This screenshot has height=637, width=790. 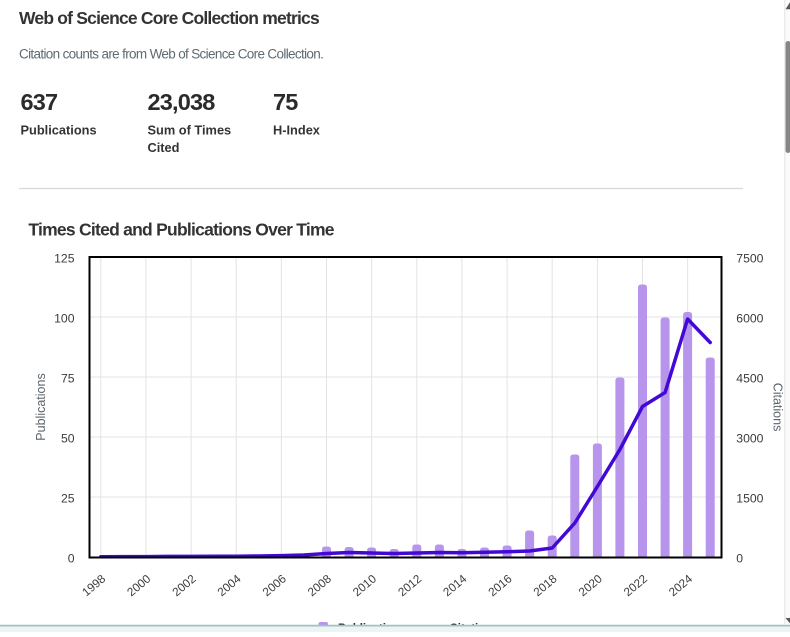 I want to click on svg-text: 125, so click(x=64, y=259).